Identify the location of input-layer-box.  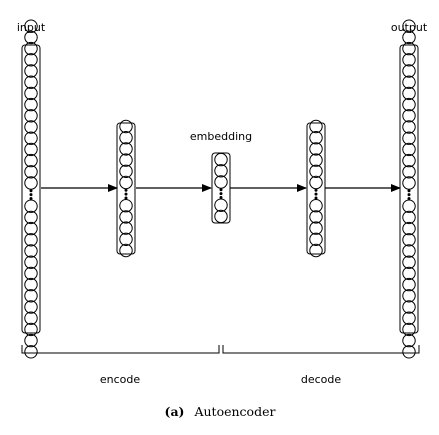
(31, 189).